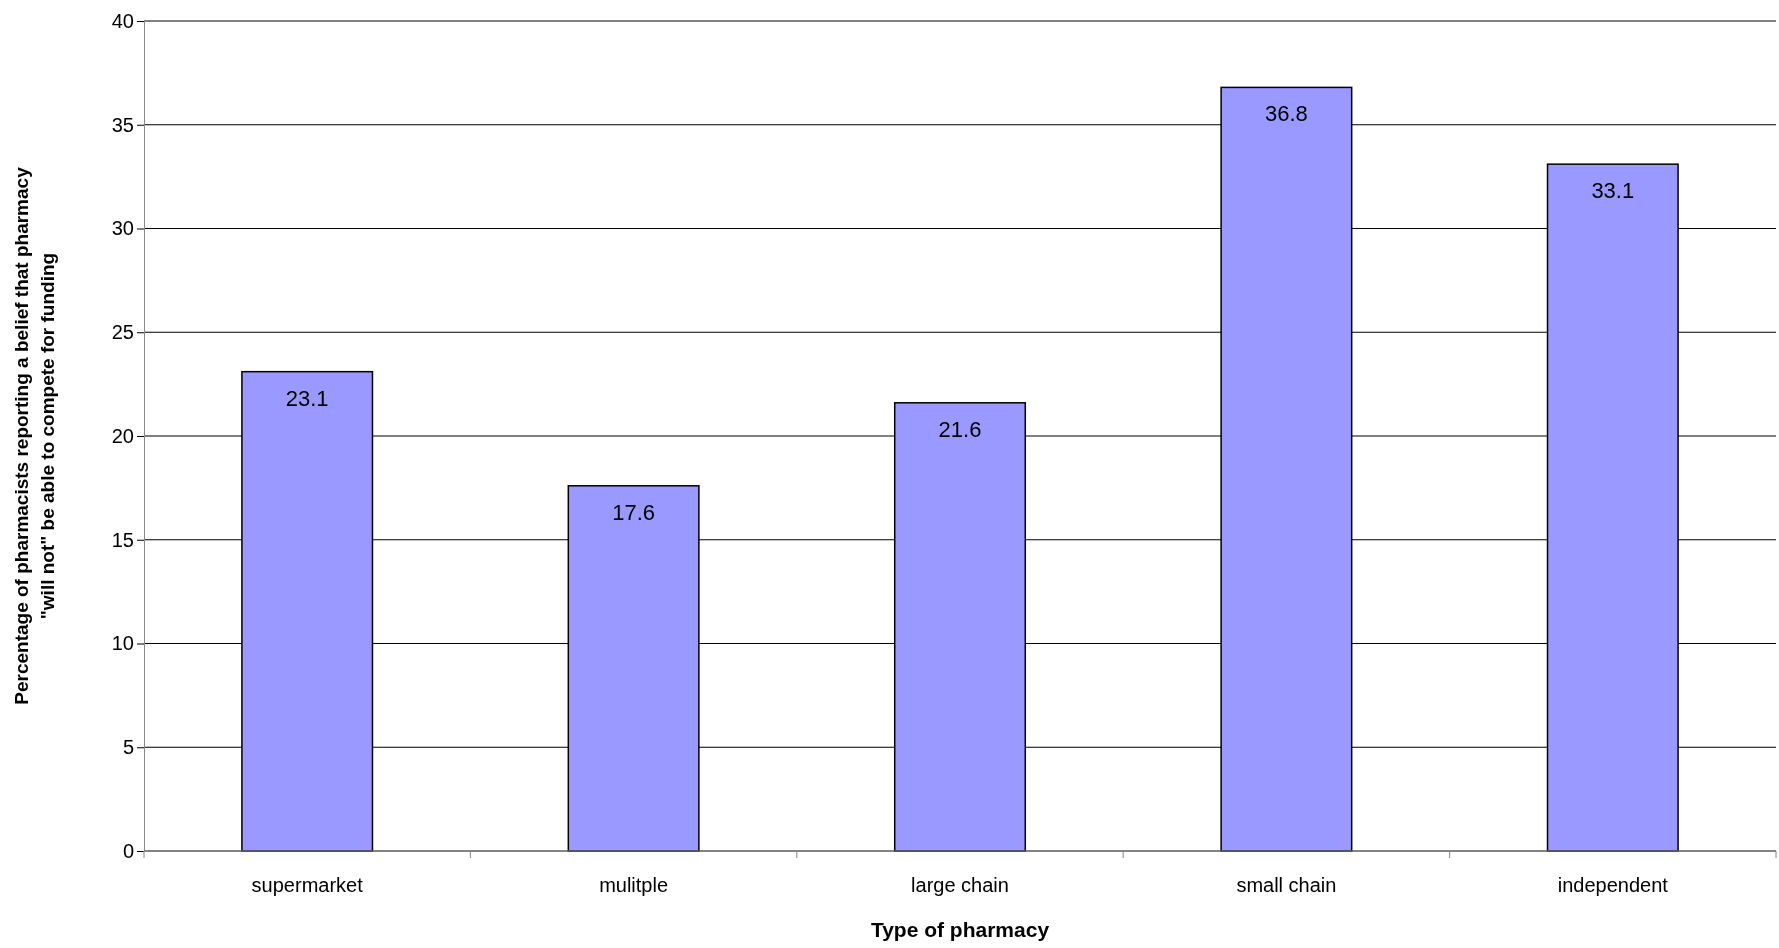  What do you see at coordinates (1286, 885) in the screenshot?
I see `x-tick-label: small chain` at bounding box center [1286, 885].